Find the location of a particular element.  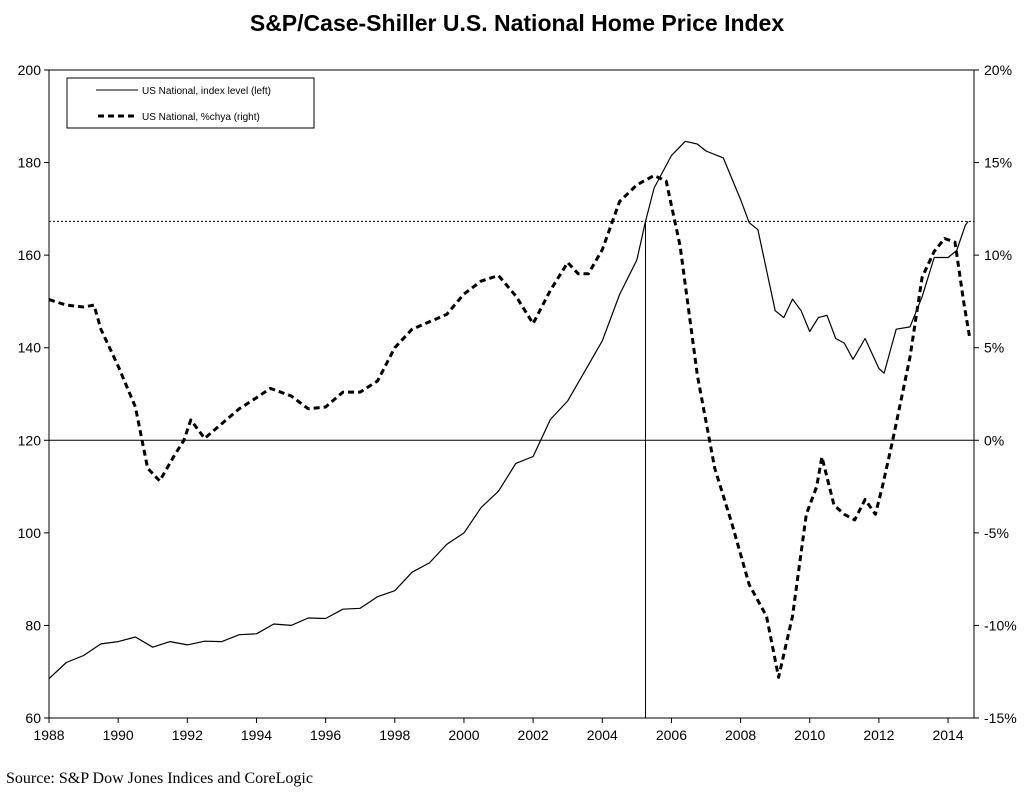

x-tick-label: 2000 is located at coordinates (463, 735).